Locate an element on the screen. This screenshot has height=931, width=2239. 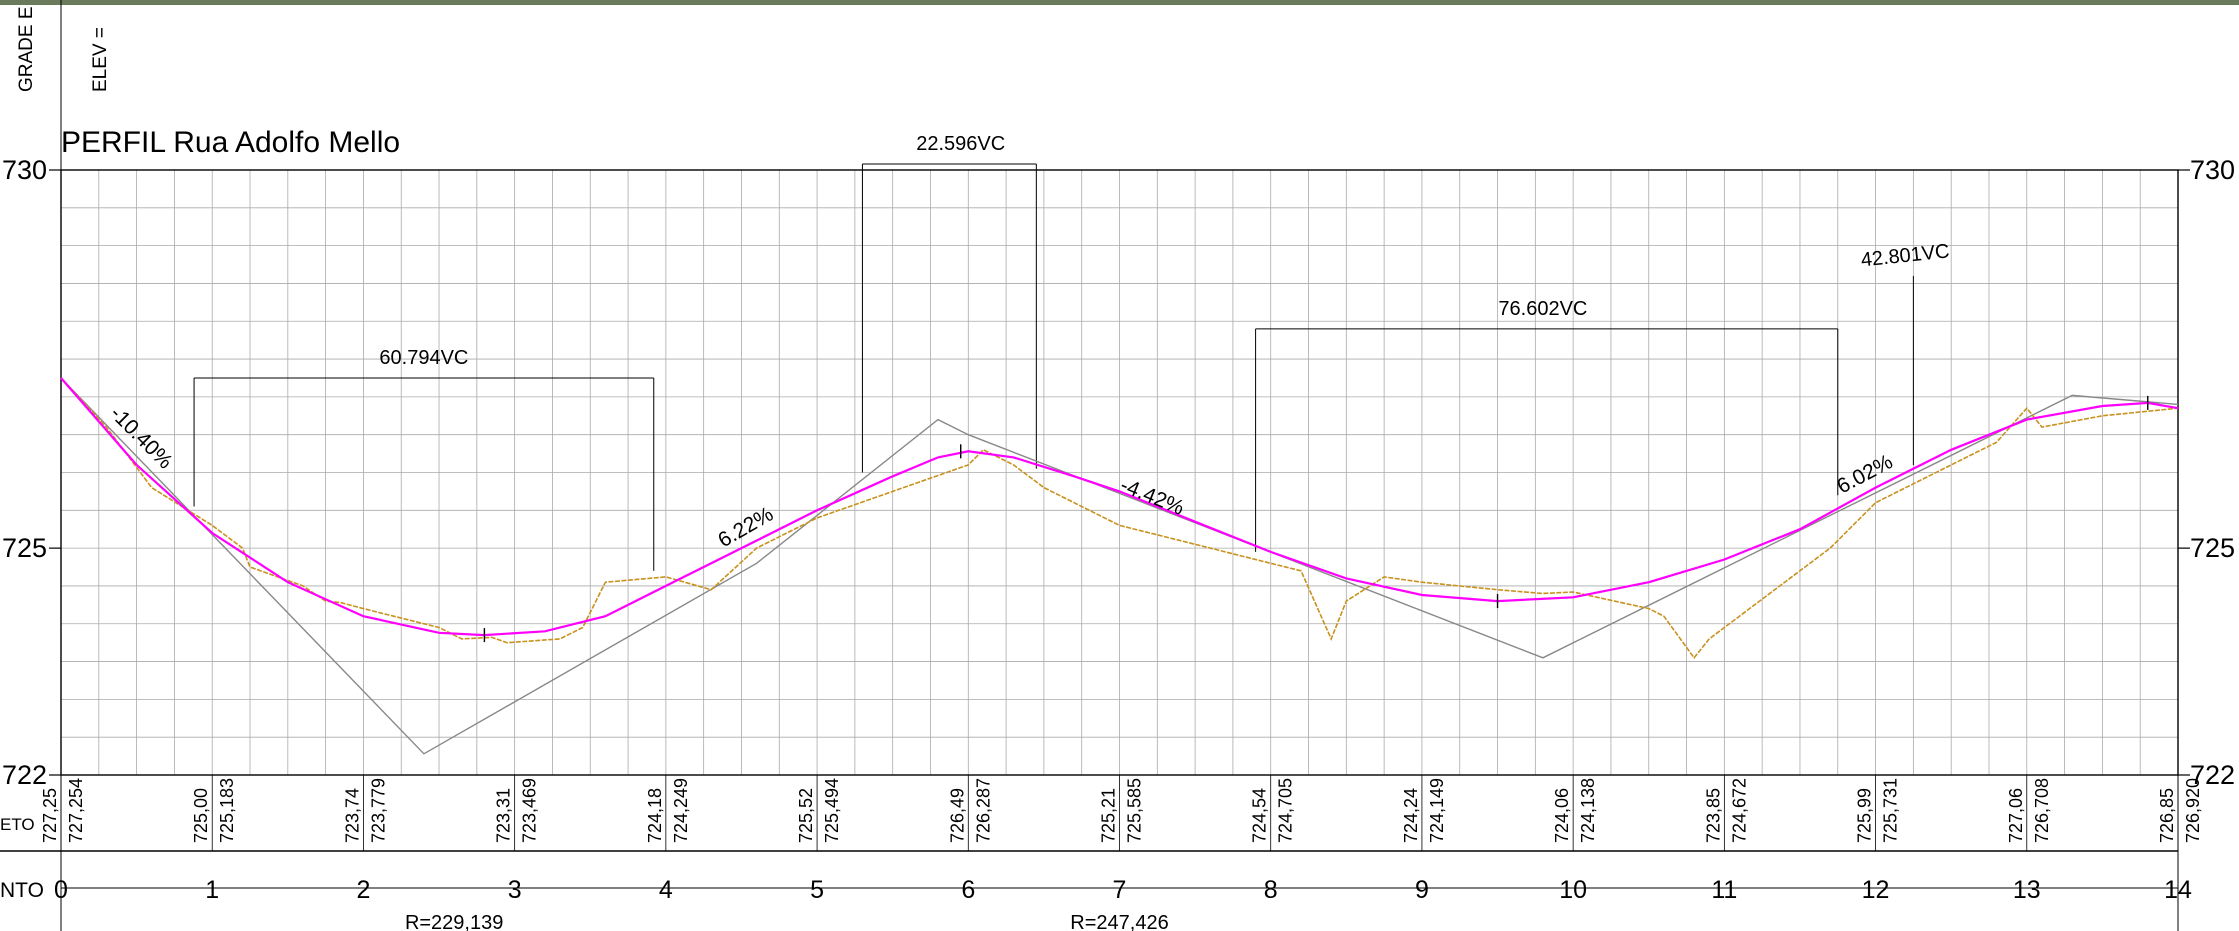
design-elevation-label: 723,469 is located at coordinates (530, 810).